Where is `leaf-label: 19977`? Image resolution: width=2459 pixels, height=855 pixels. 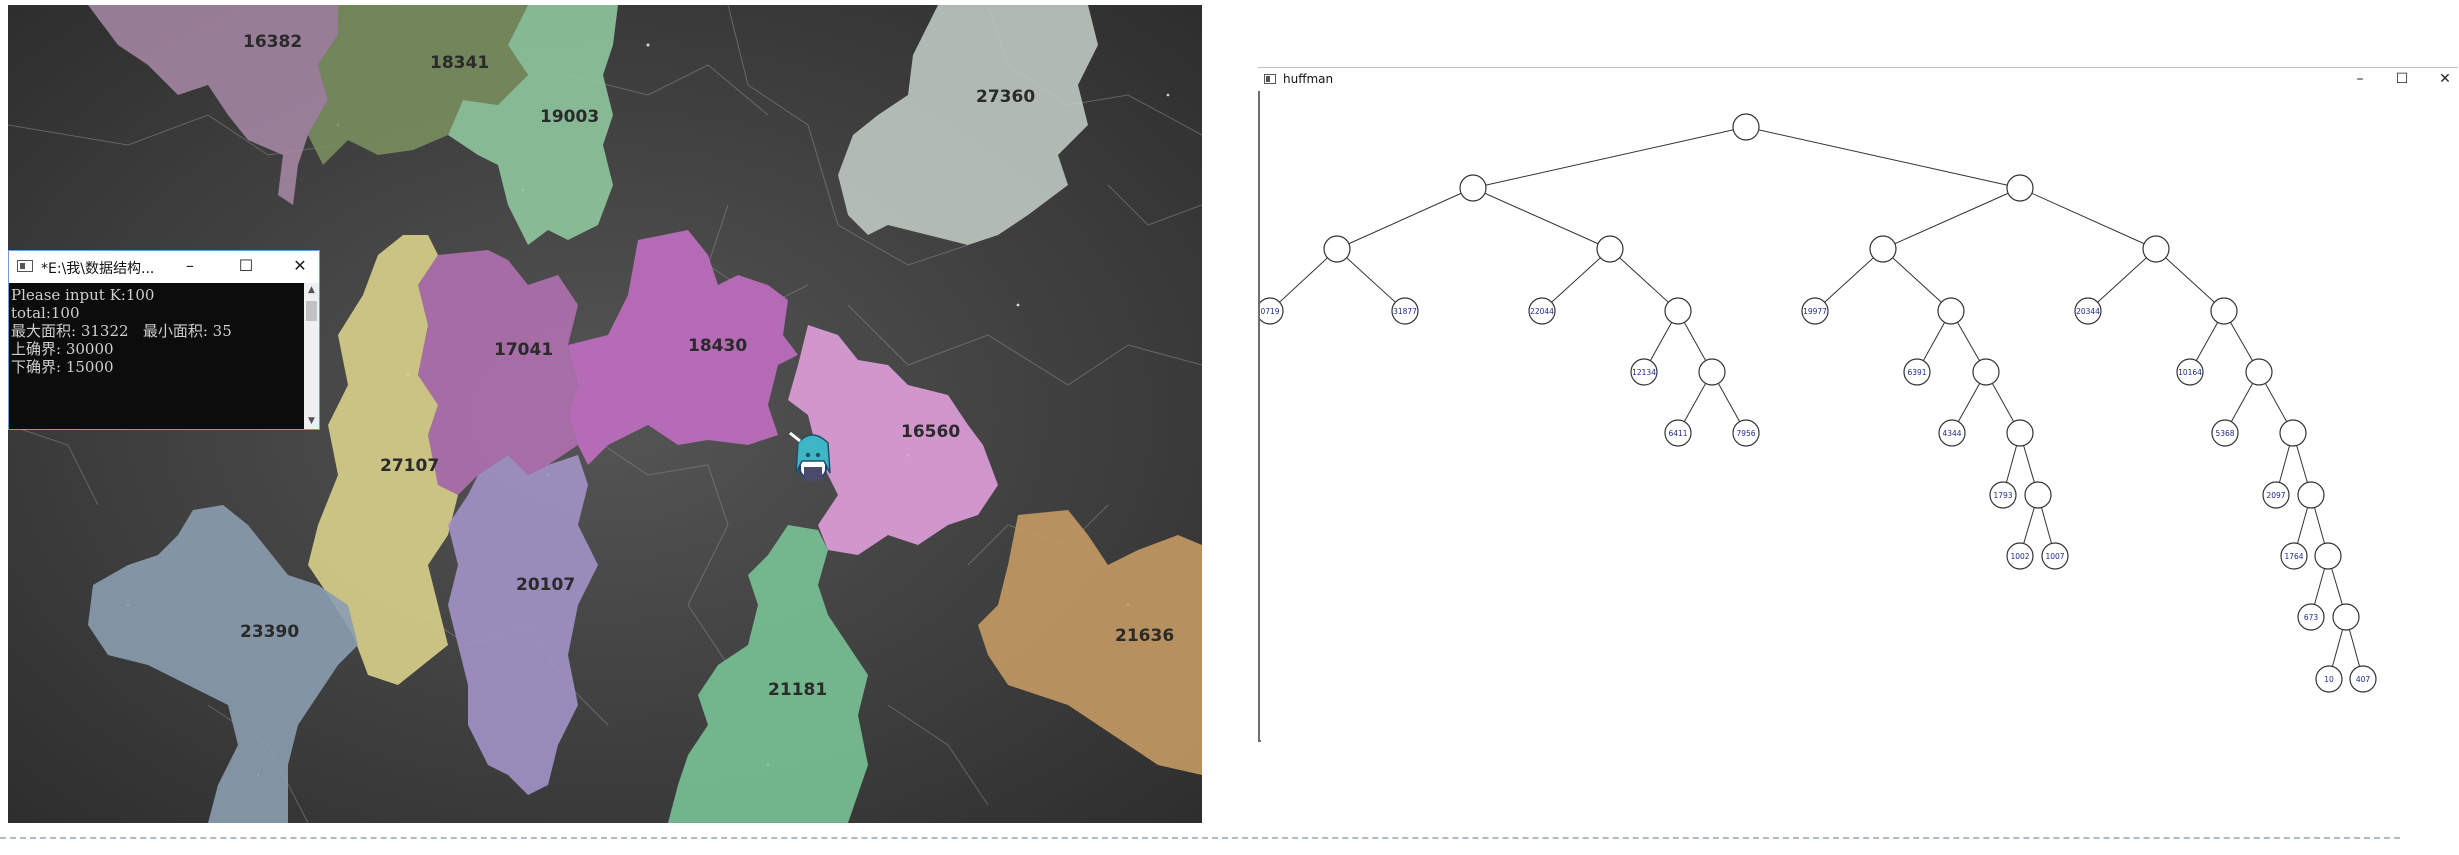
leaf-label: 19977 is located at coordinates (1815, 311).